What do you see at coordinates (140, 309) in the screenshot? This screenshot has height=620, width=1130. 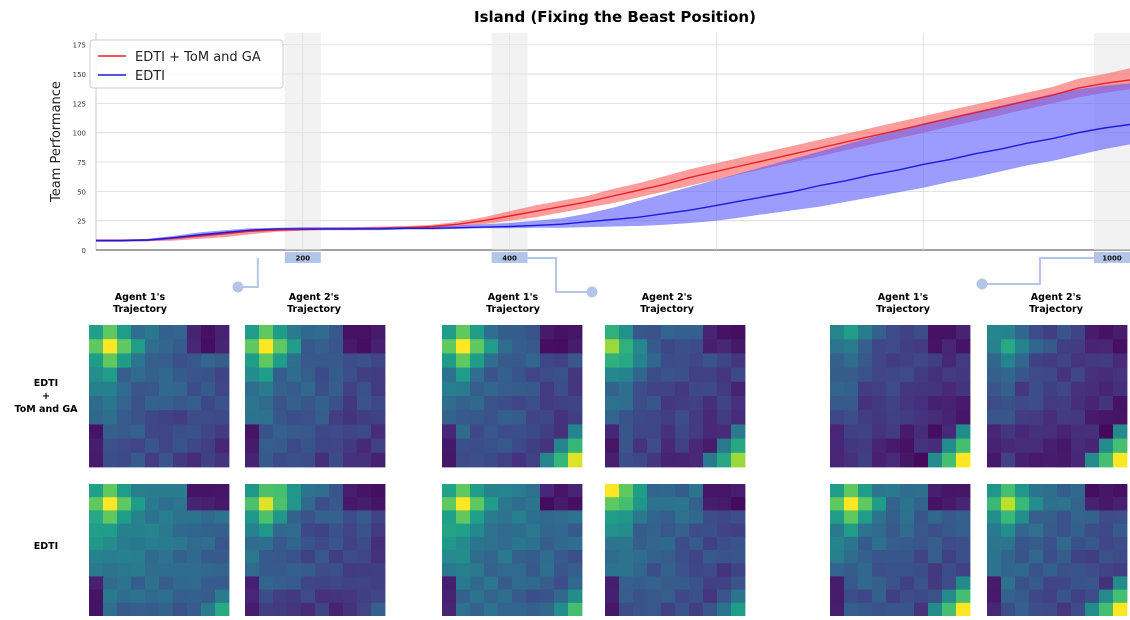 I see `column-label: Trajectory` at bounding box center [140, 309].